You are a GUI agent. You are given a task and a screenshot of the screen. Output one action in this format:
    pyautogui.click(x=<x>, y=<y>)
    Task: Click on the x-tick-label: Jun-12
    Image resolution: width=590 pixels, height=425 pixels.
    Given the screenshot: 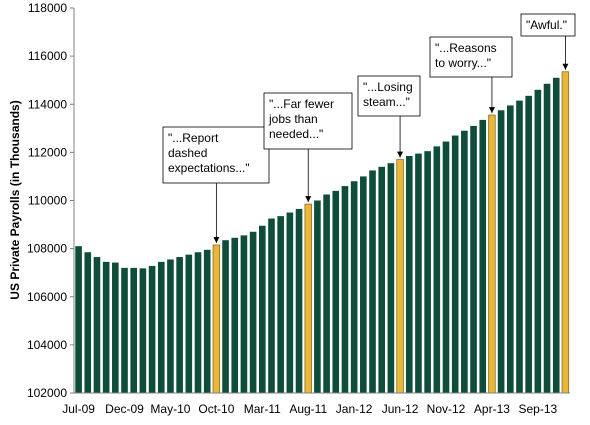 What is the action you would take?
    pyautogui.click(x=400, y=409)
    